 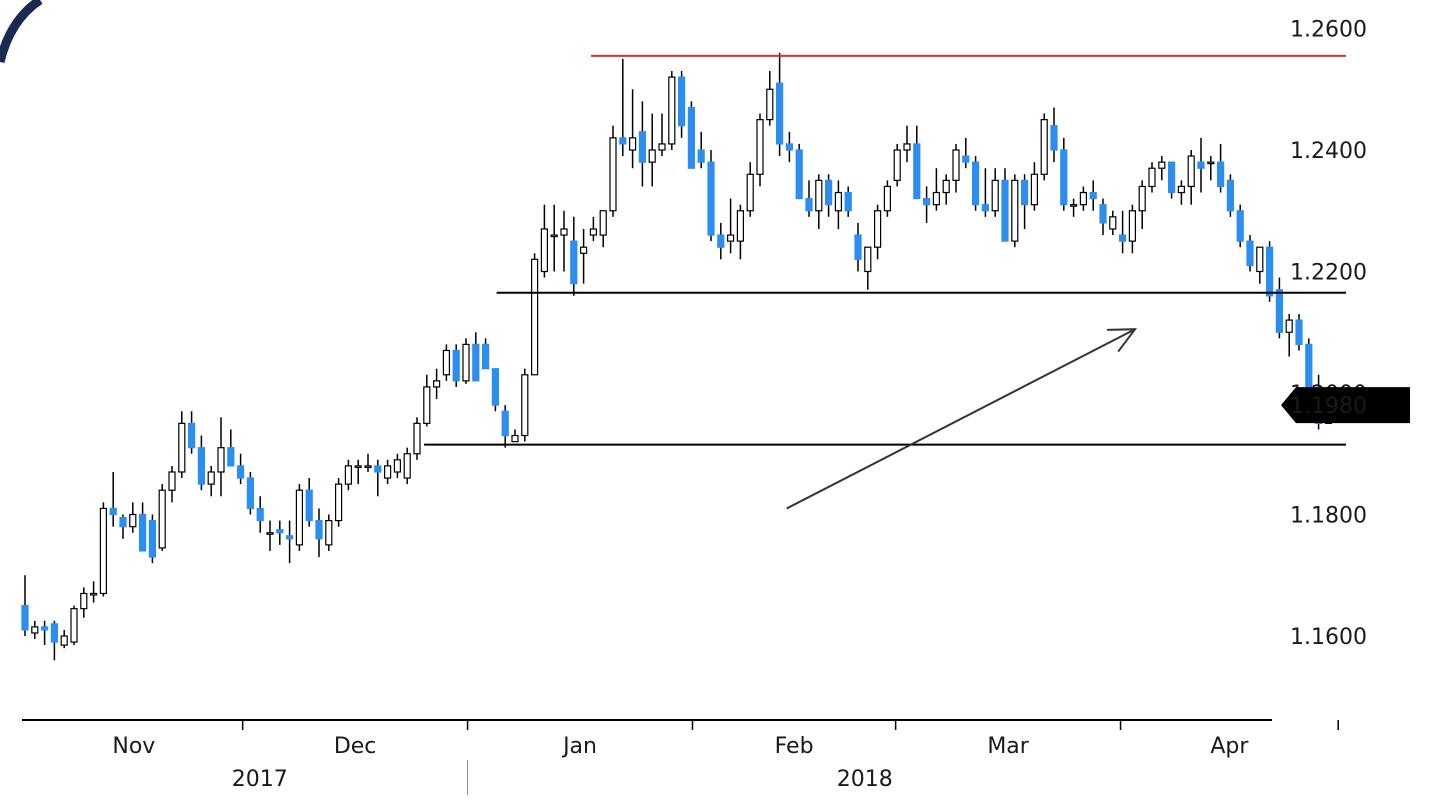 What do you see at coordinates (680, 757) in the screenshot?
I see `x-axis: Nov Dec Jan Feb Mar Apr 2017 2018` at bounding box center [680, 757].